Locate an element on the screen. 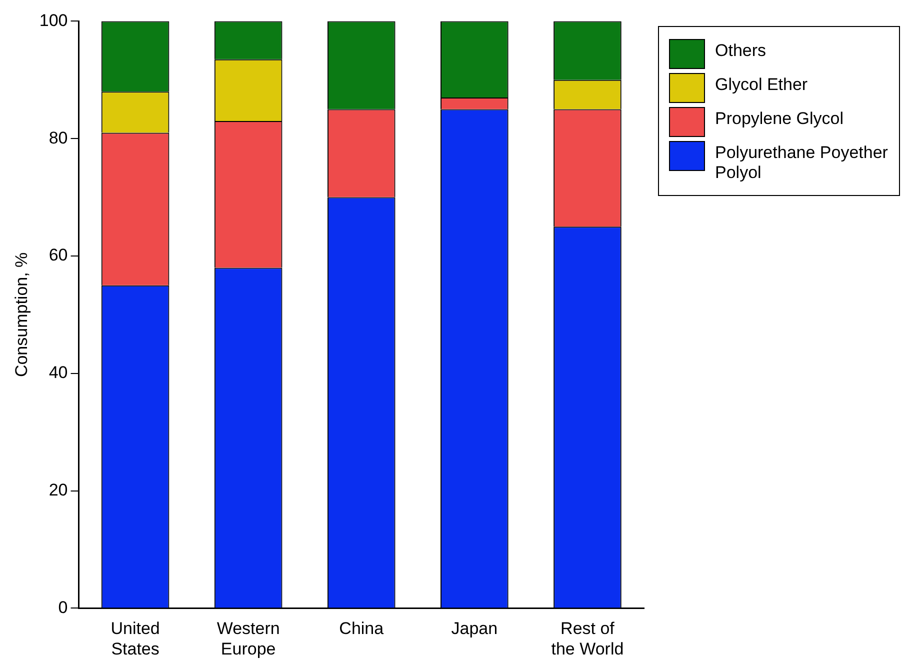 This screenshot has height=671, width=904. x-tick-label: Western Europe is located at coordinates (248, 638).